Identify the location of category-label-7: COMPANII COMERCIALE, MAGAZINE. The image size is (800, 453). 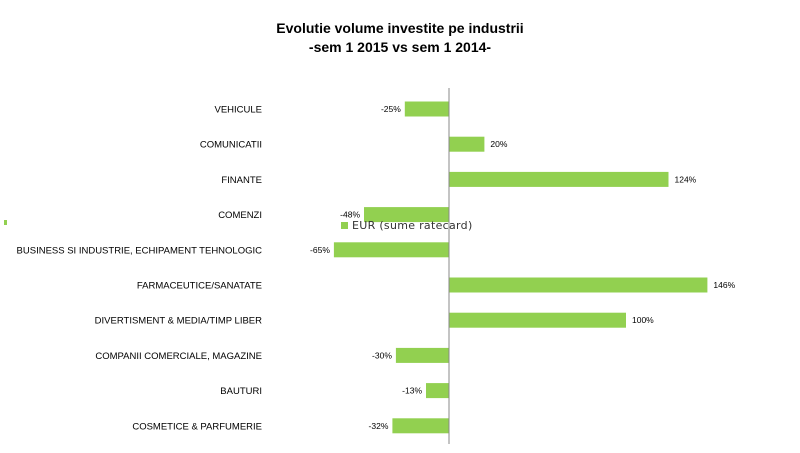
(178, 356).